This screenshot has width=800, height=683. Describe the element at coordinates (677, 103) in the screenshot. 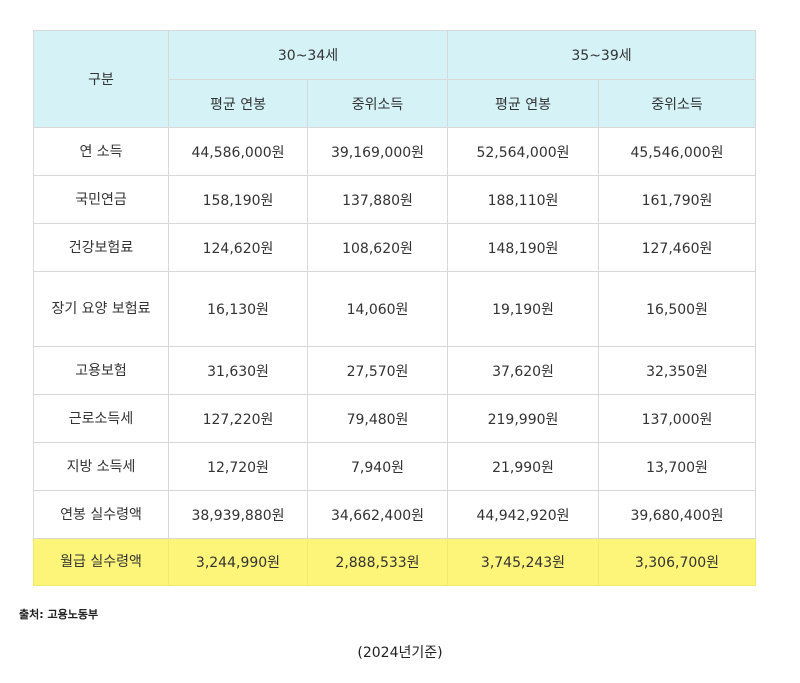

I see `subheader-median-income-35-39: 중위소득` at that location.